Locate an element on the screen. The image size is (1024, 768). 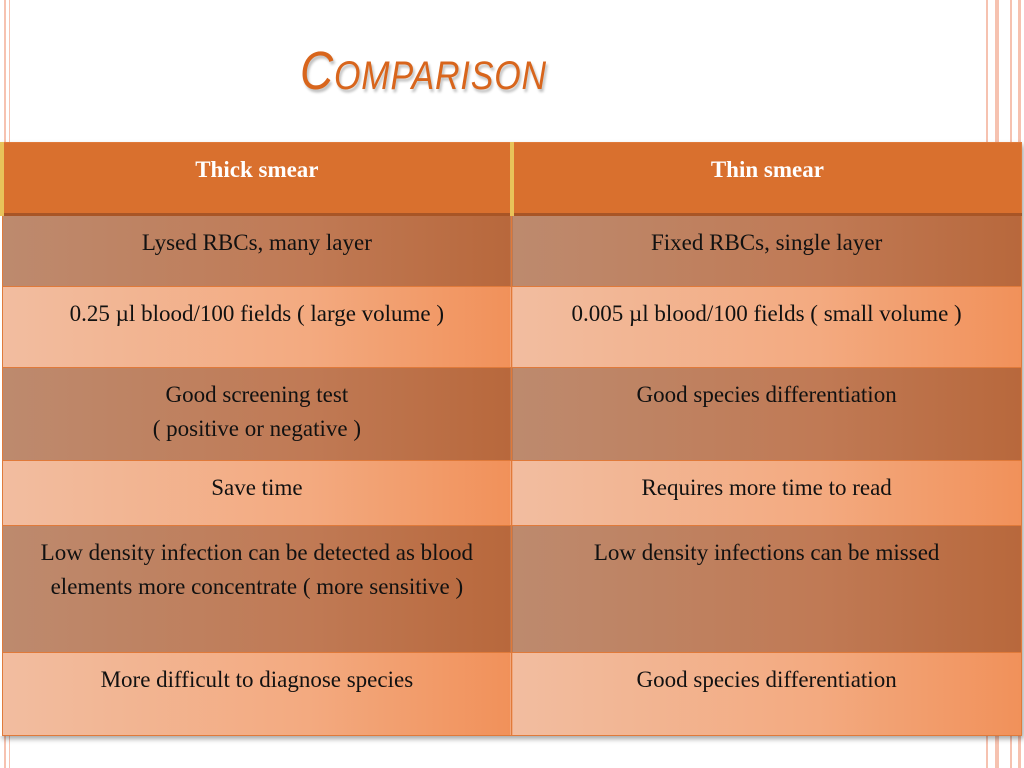
title-rest: OMPARISON is located at coordinates (440, 76).